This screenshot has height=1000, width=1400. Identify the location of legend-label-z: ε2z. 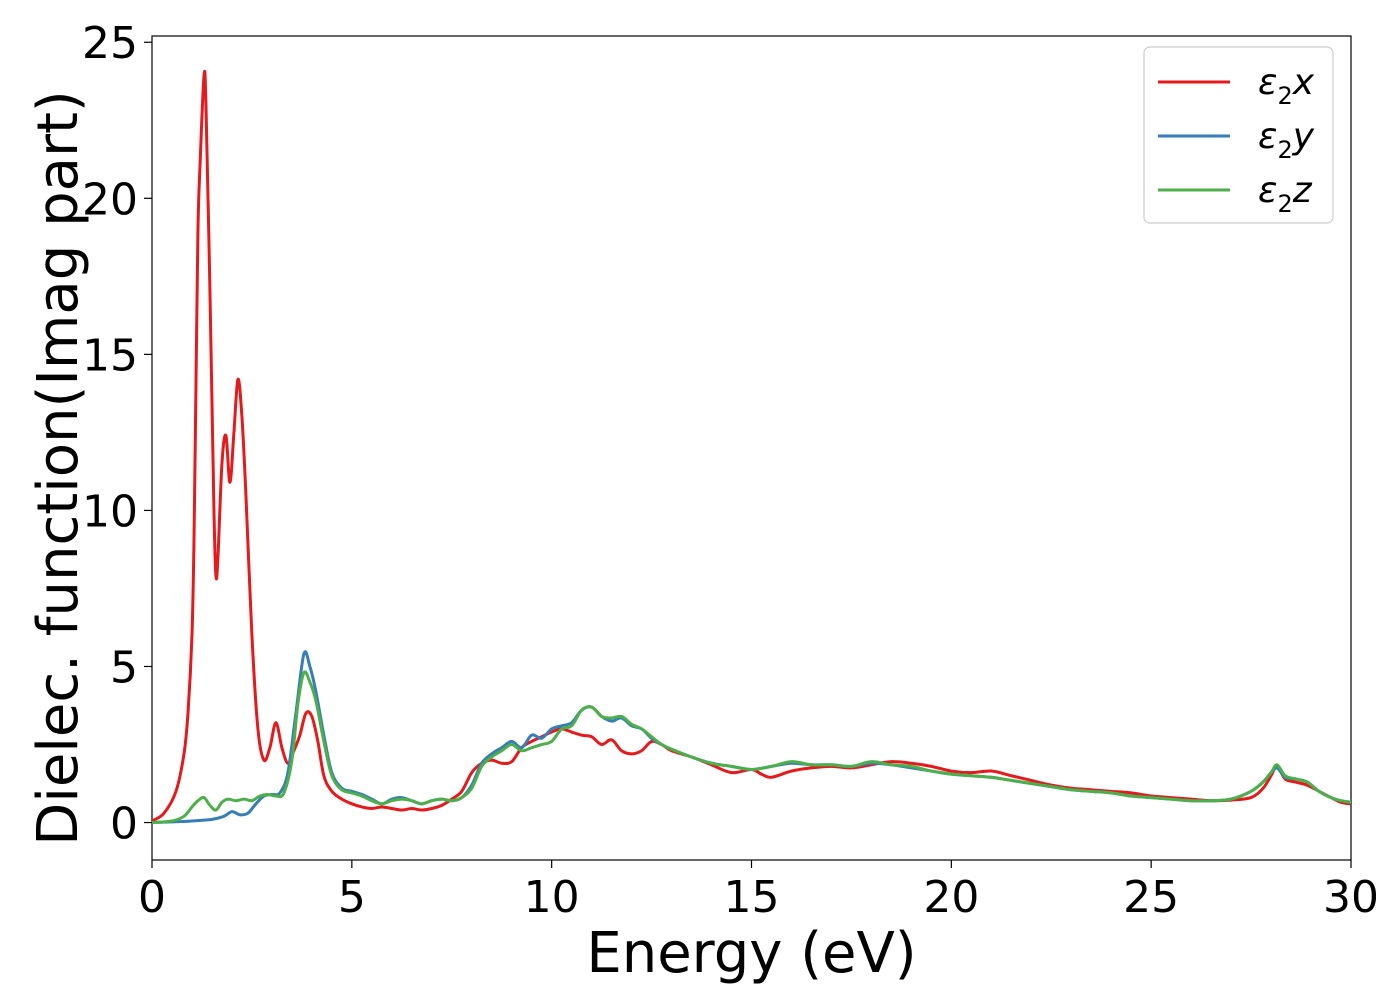
(1285, 194).